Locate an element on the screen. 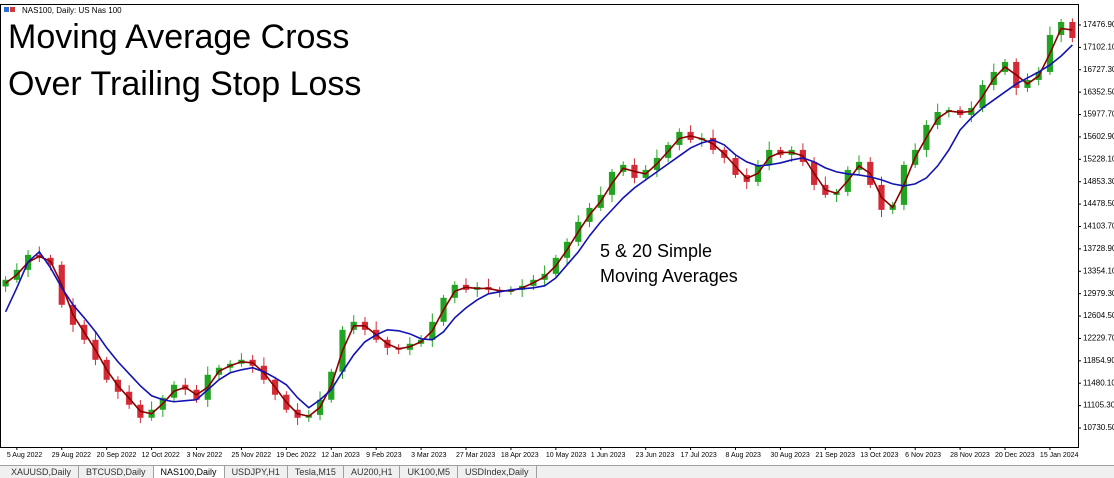 The width and height of the screenshot is (1114, 478). x-tick-label: 29 Aug 2022 is located at coordinates (71, 455).